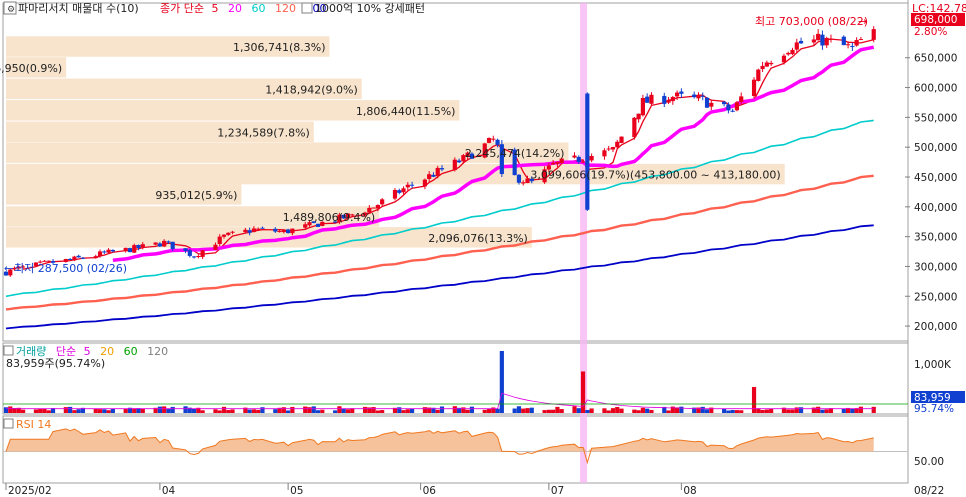 This screenshot has height=497, width=966. I want to click on volume-legend-text: 거래량 단순 5 20 60 120, so click(92, 351).